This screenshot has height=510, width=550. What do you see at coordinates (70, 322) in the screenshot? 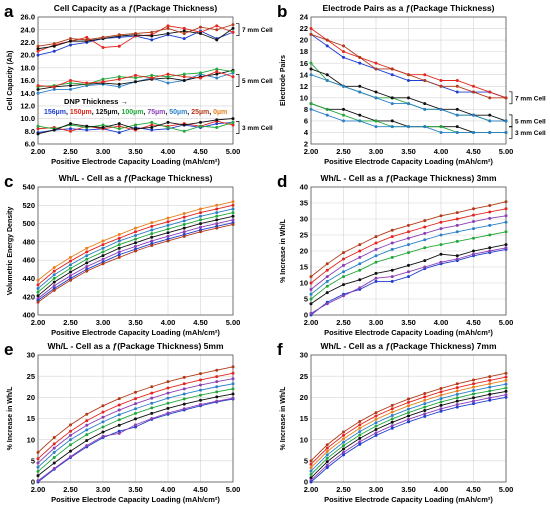
I see `x-tick-label: 2.50` at bounding box center [70, 322].